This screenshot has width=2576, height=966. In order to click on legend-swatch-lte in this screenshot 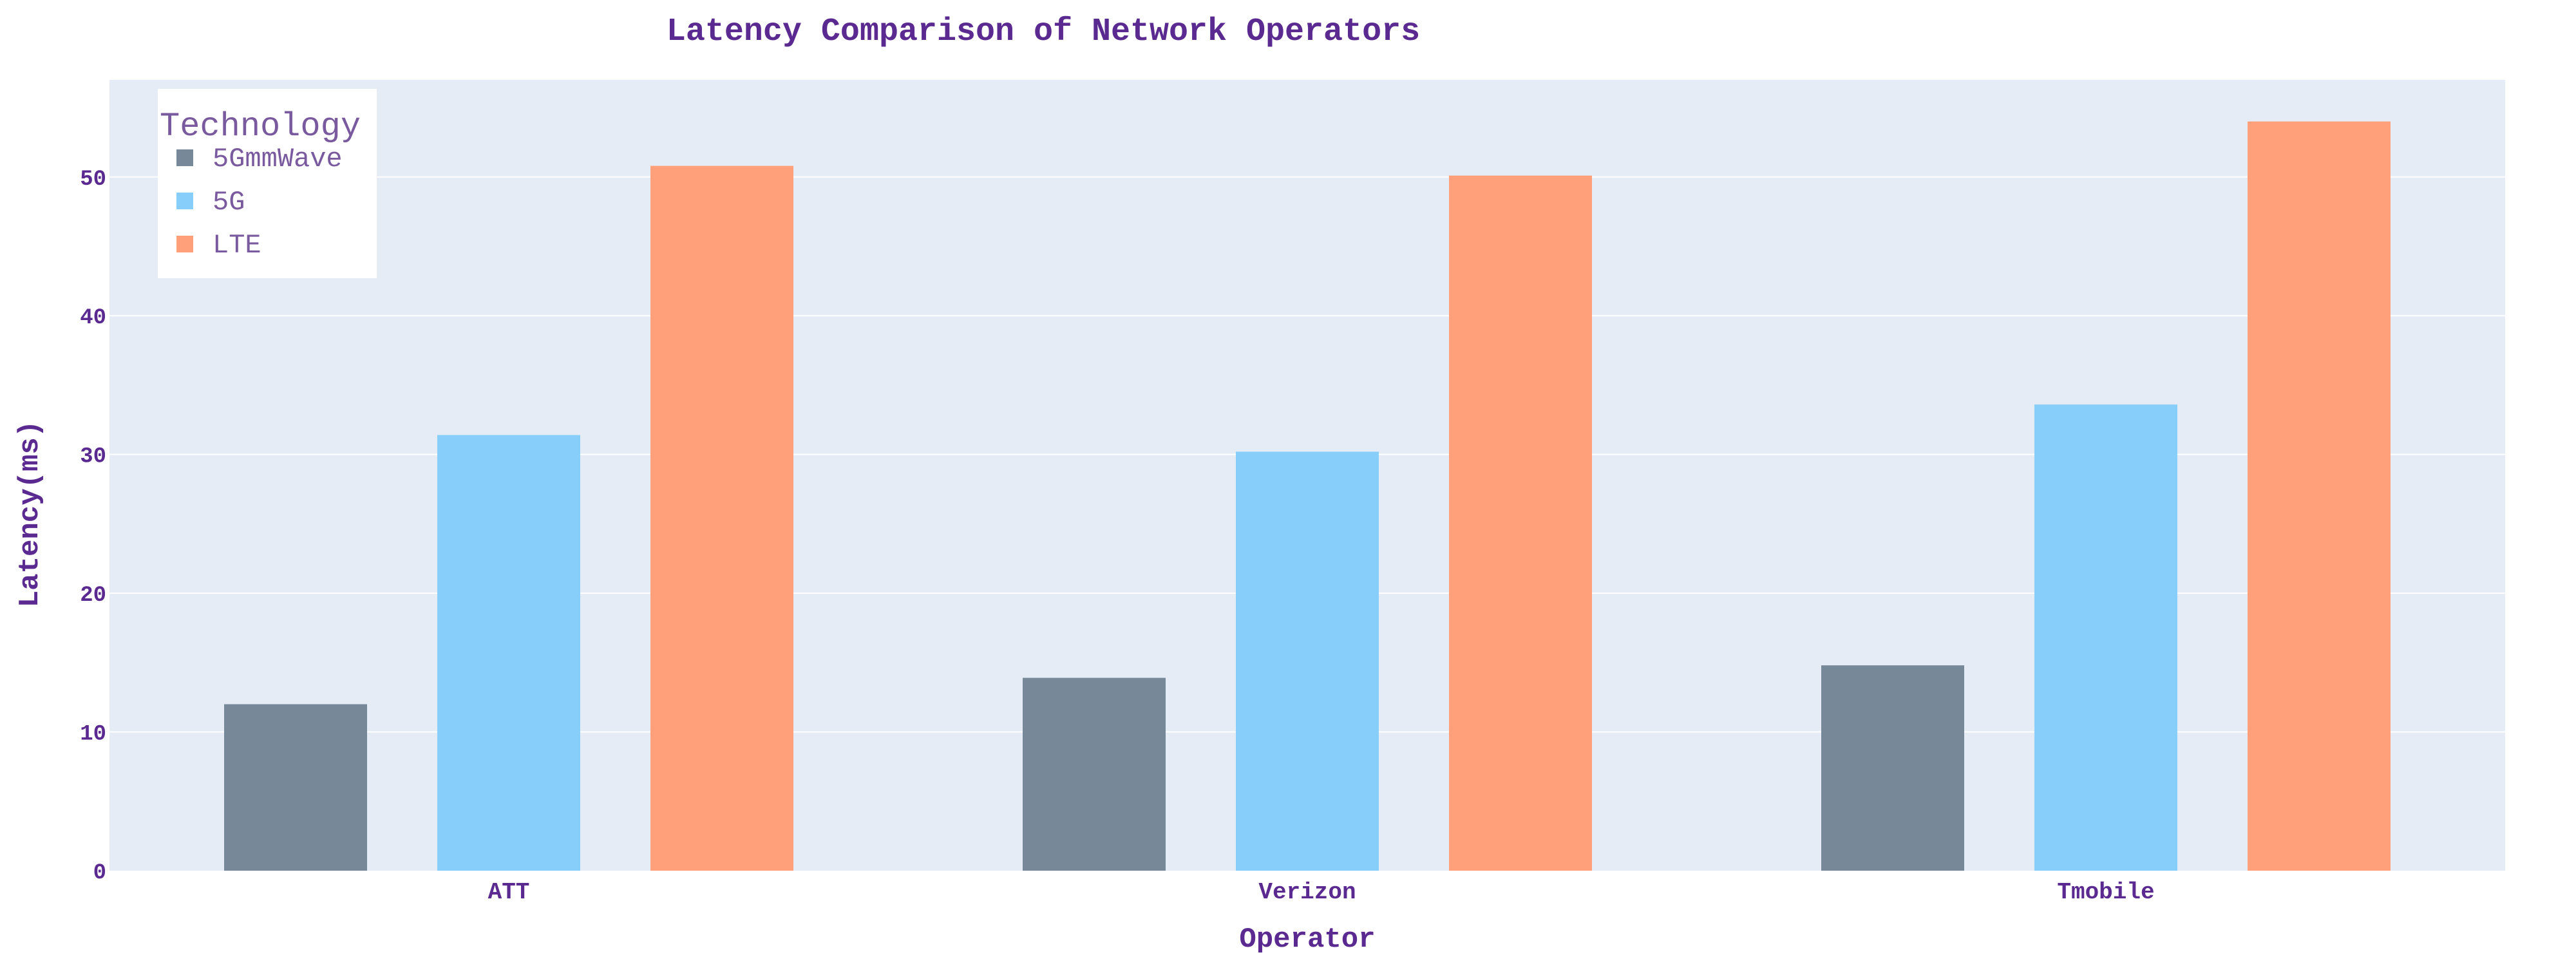, I will do `click(184, 244)`.